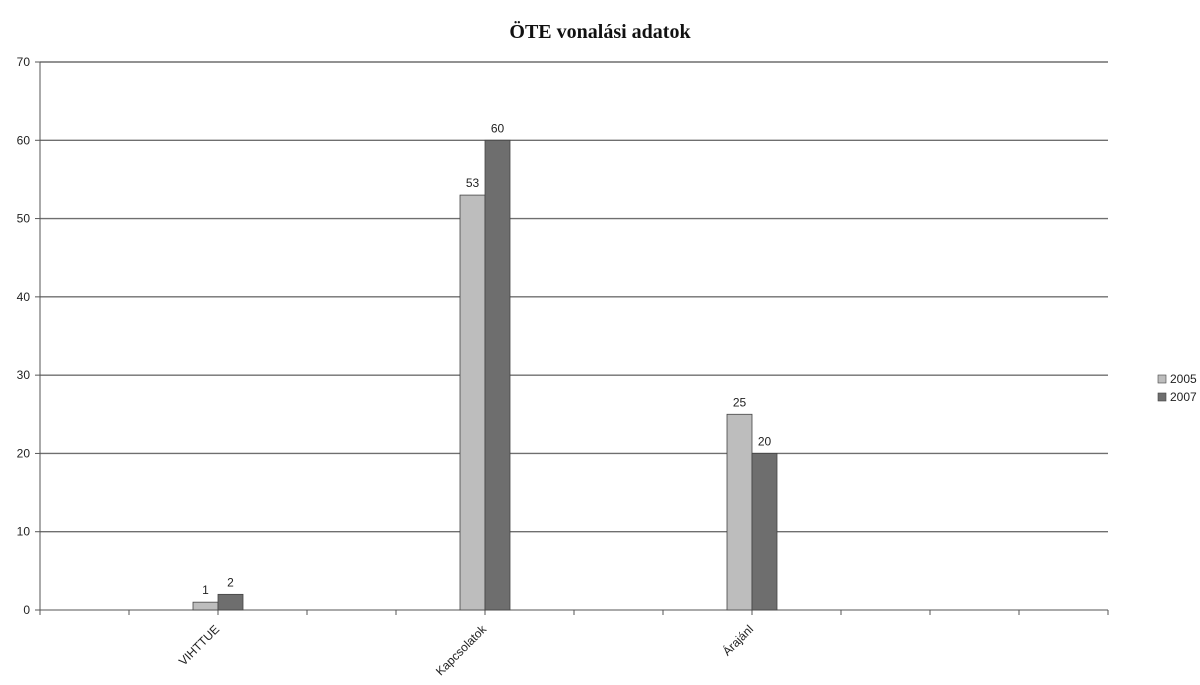 This screenshot has width=1200, height=685. What do you see at coordinates (765, 441) in the screenshot?
I see `data-label: 20` at bounding box center [765, 441].